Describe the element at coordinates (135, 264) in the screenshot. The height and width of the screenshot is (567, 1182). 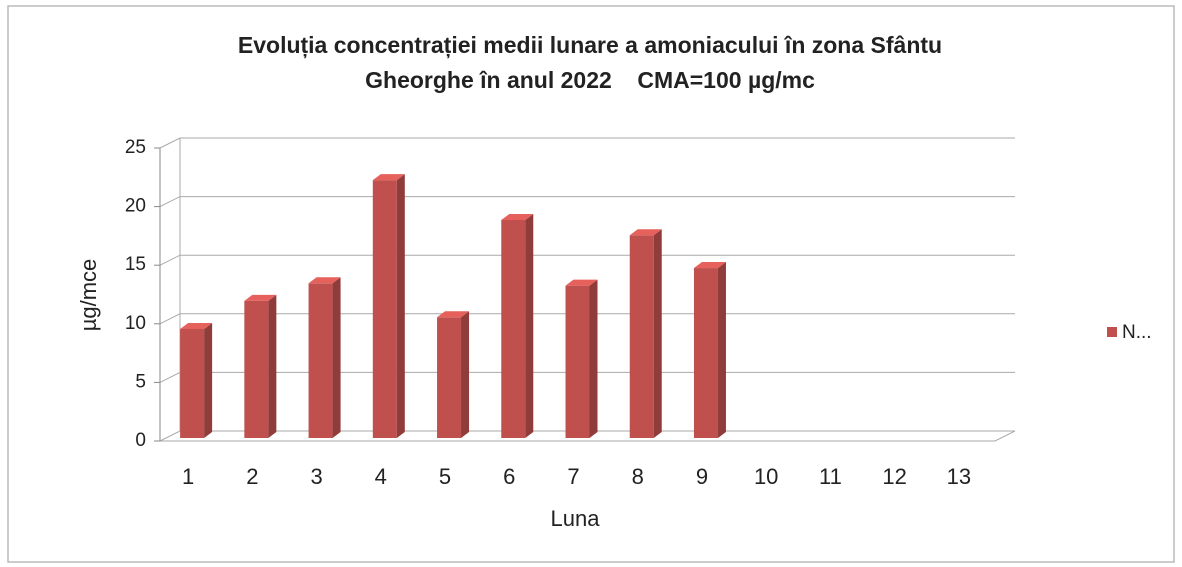
I see `y-tick-label: 15` at that location.